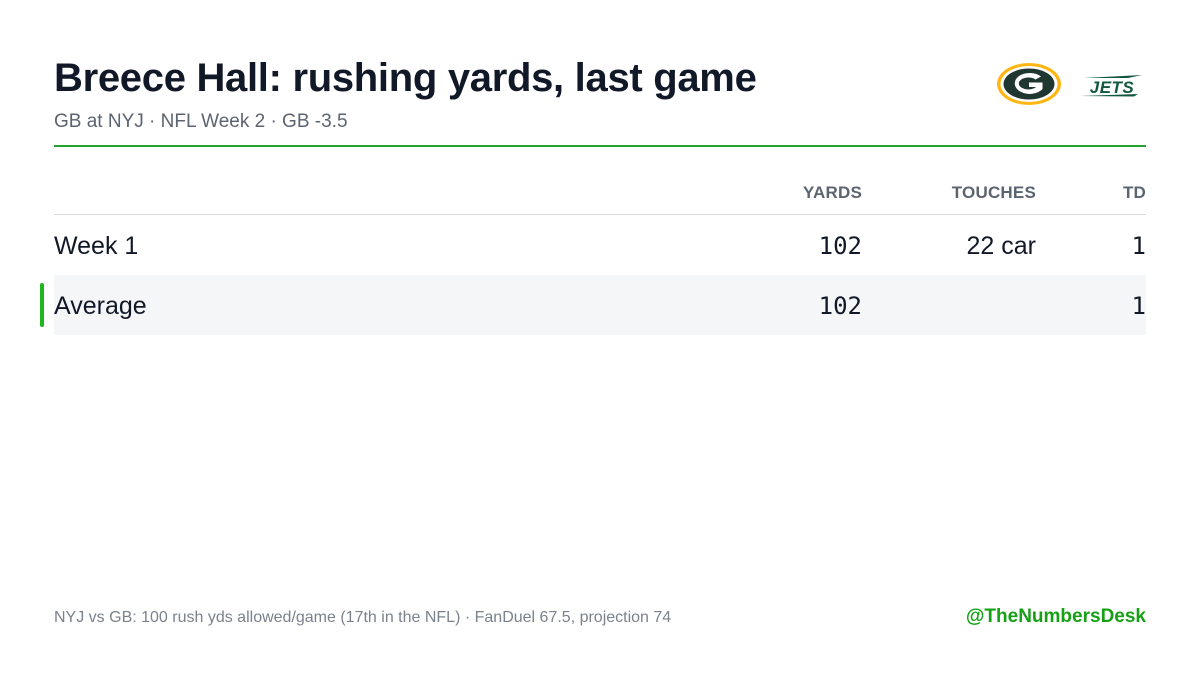 The width and height of the screenshot is (1200, 675). What do you see at coordinates (96, 246) in the screenshot?
I see `row-label: Week 1` at bounding box center [96, 246].